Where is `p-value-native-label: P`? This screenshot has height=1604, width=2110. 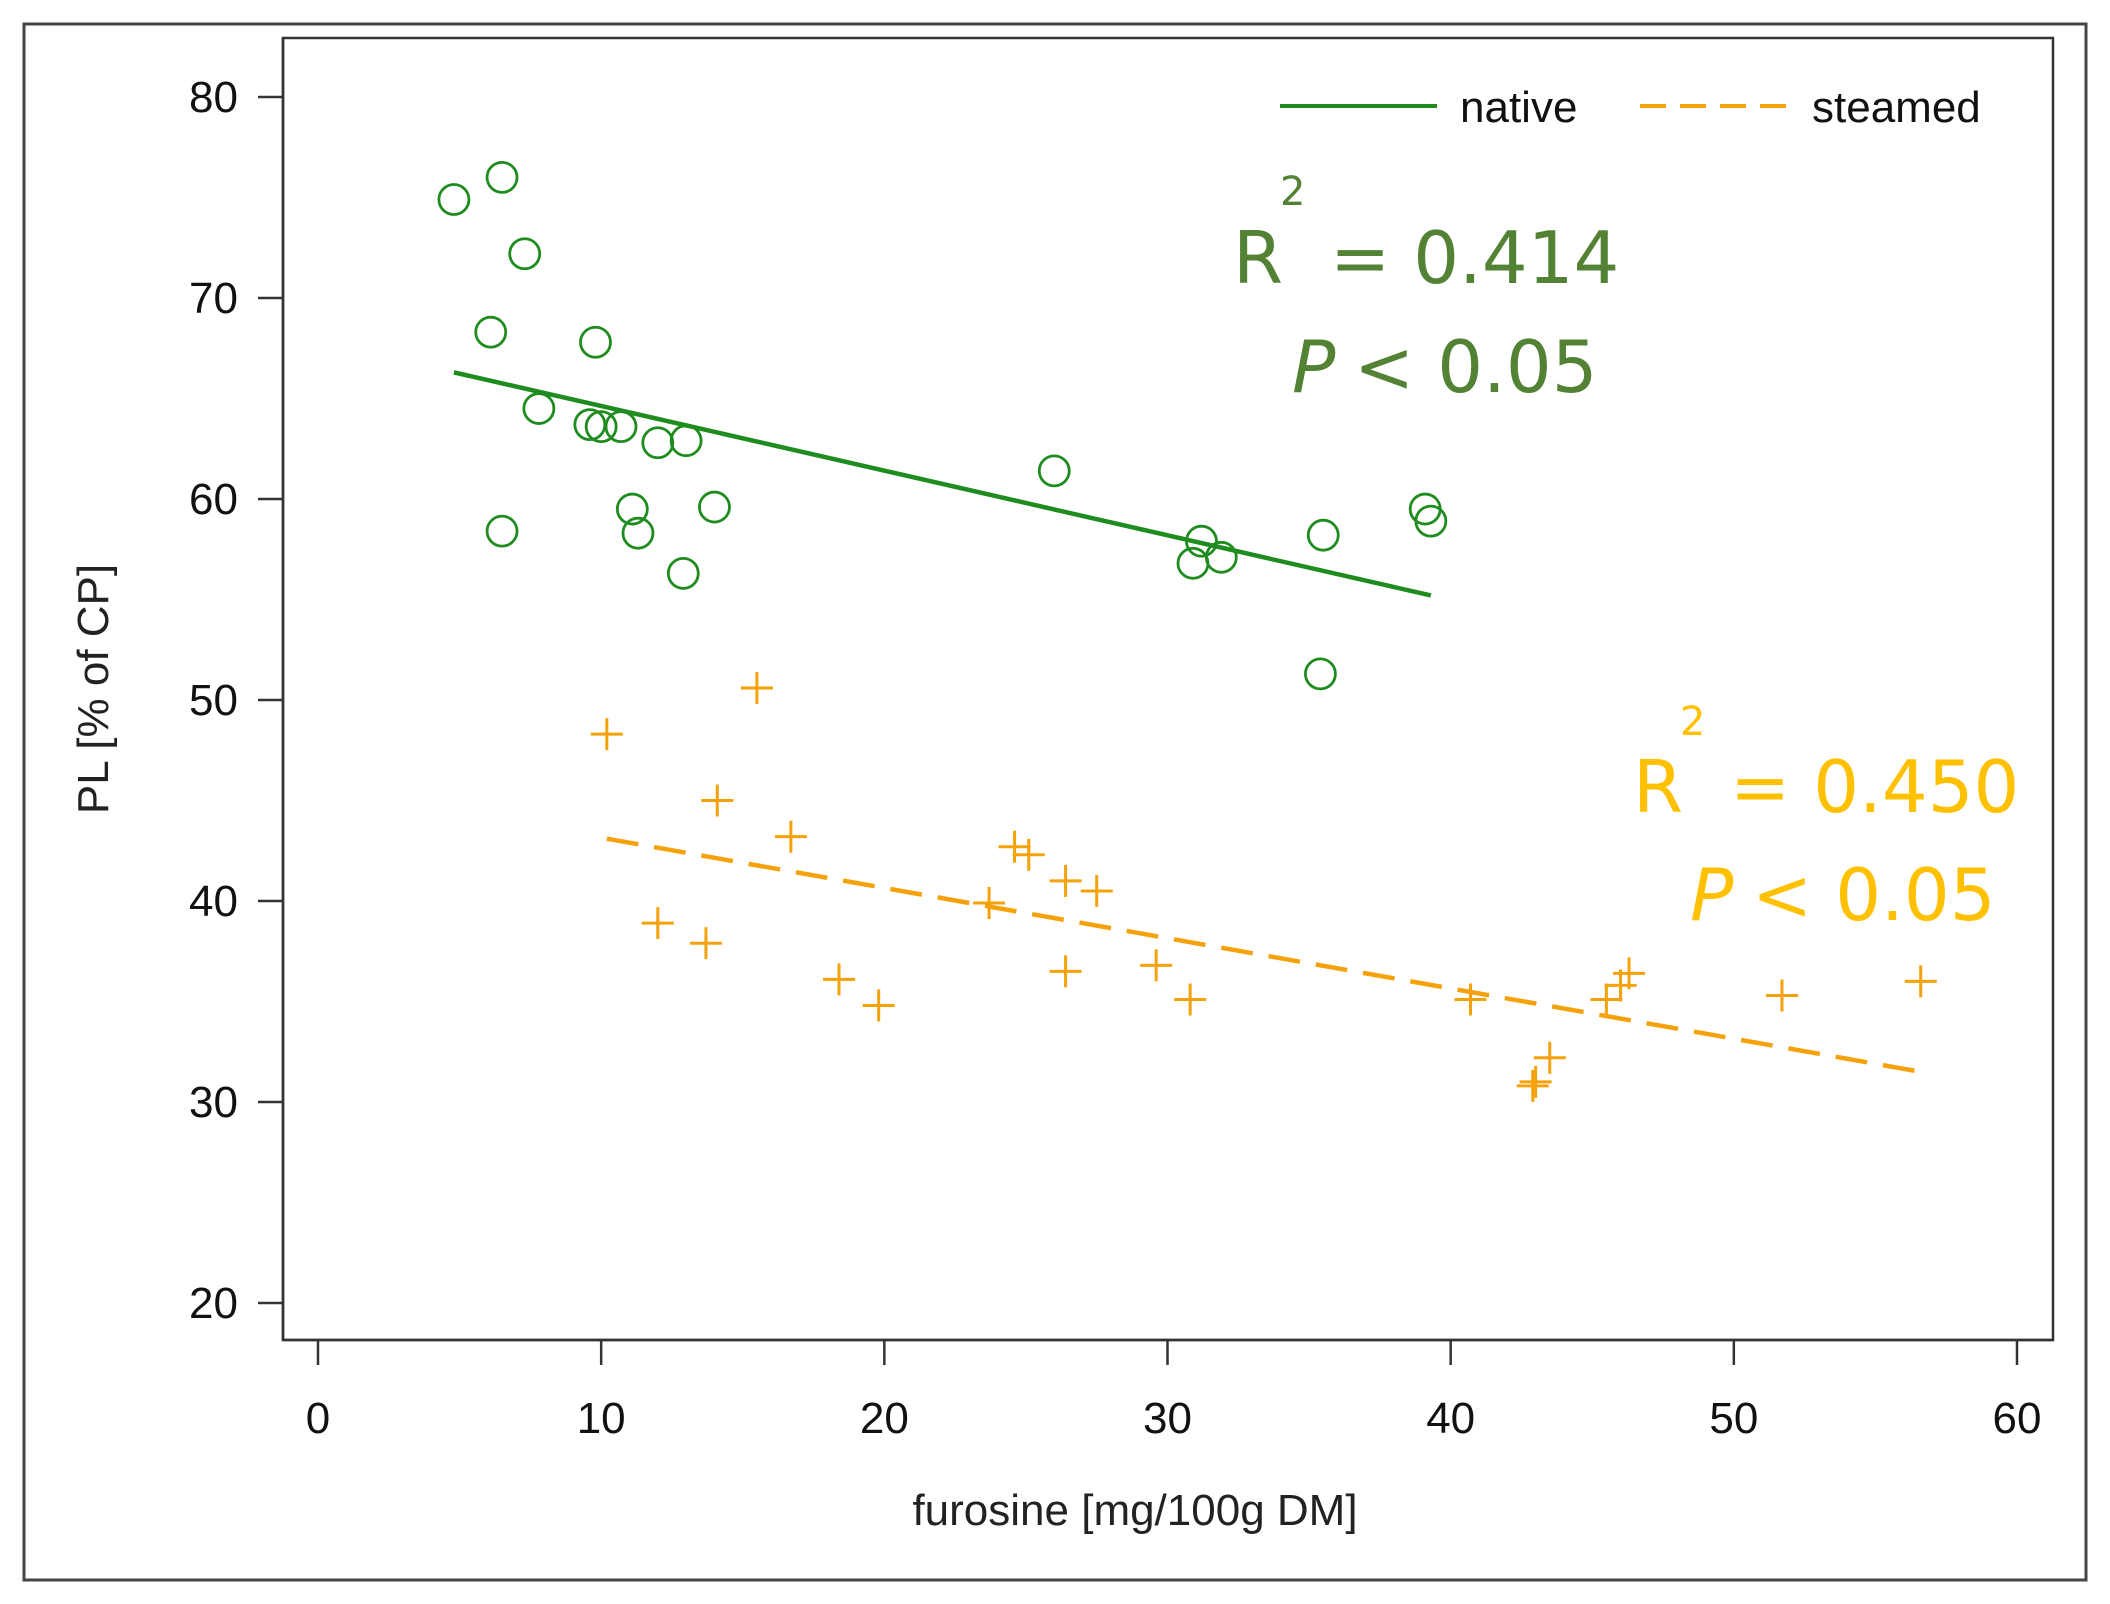 p-value-native-label: P is located at coordinates (1314, 367).